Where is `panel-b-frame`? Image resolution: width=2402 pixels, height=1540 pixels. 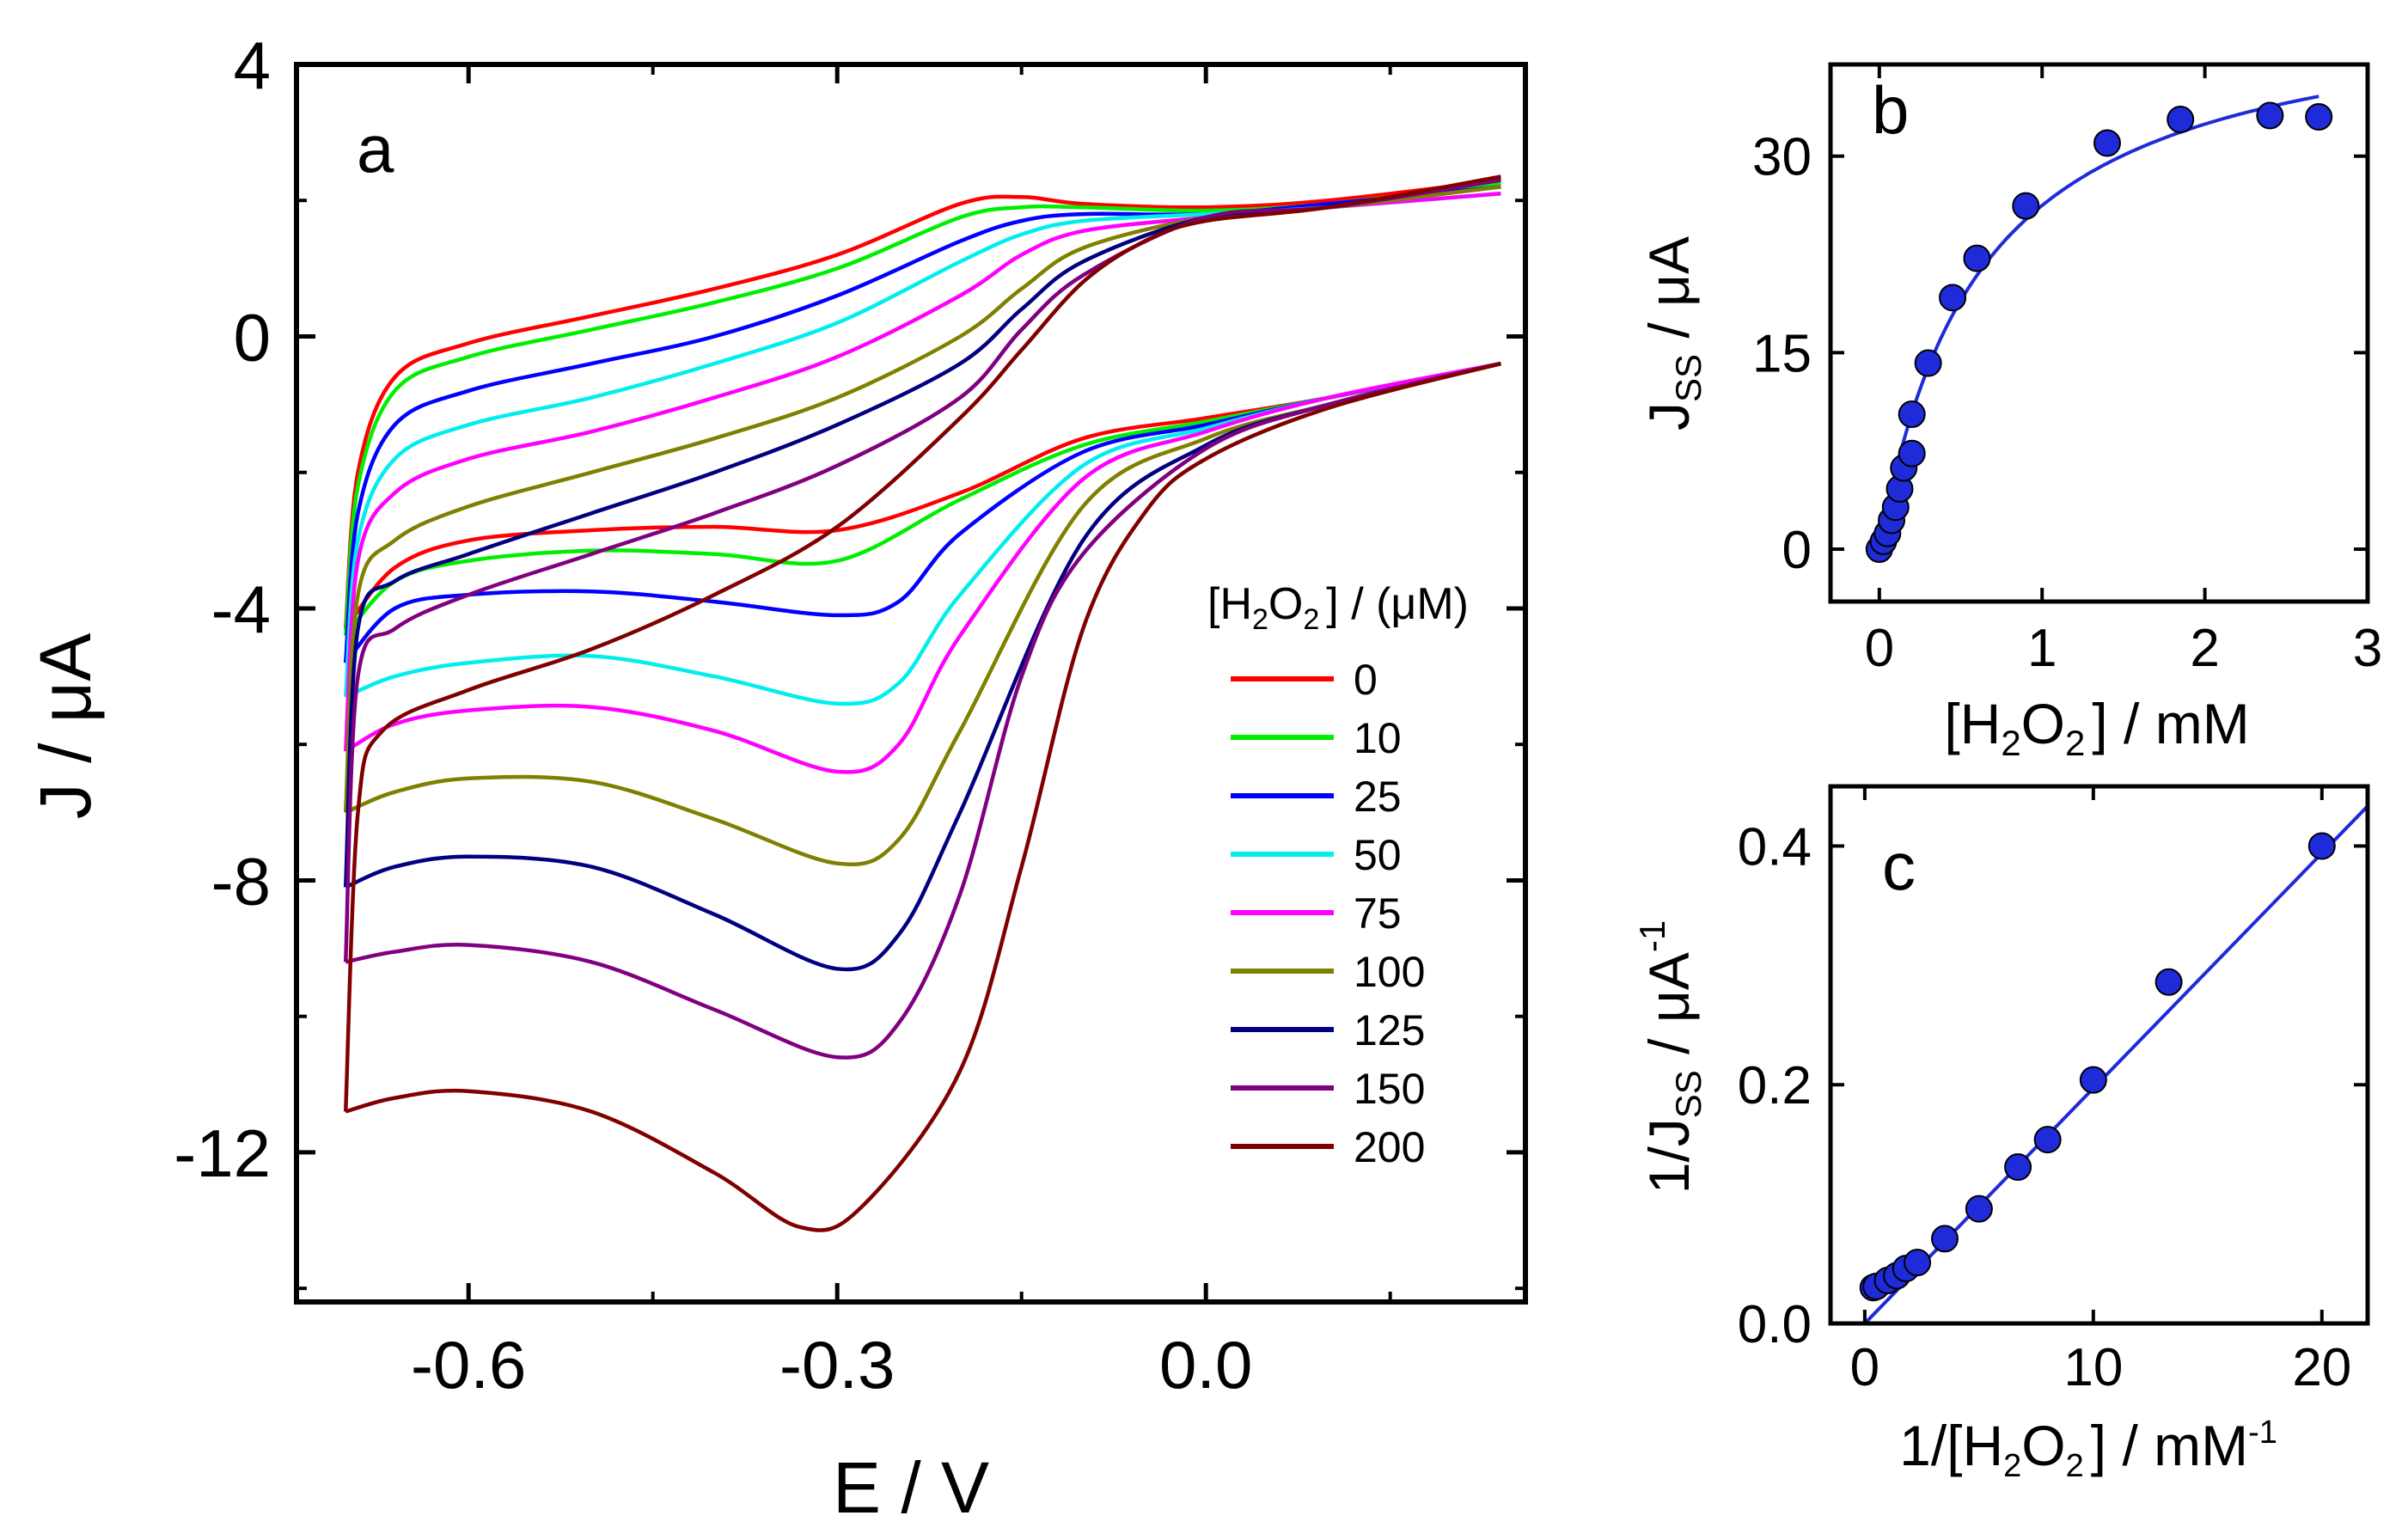 panel-b-frame is located at coordinates (2099, 333).